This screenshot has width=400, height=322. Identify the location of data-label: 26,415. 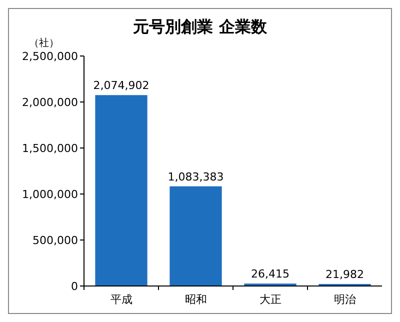
(270, 274).